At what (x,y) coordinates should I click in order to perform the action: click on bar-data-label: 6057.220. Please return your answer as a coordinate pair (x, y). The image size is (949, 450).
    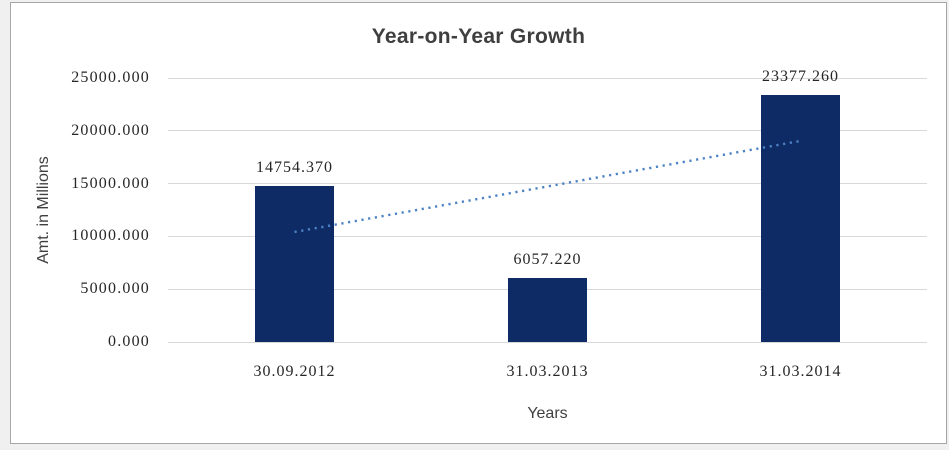
    Looking at the image, I should click on (547, 260).